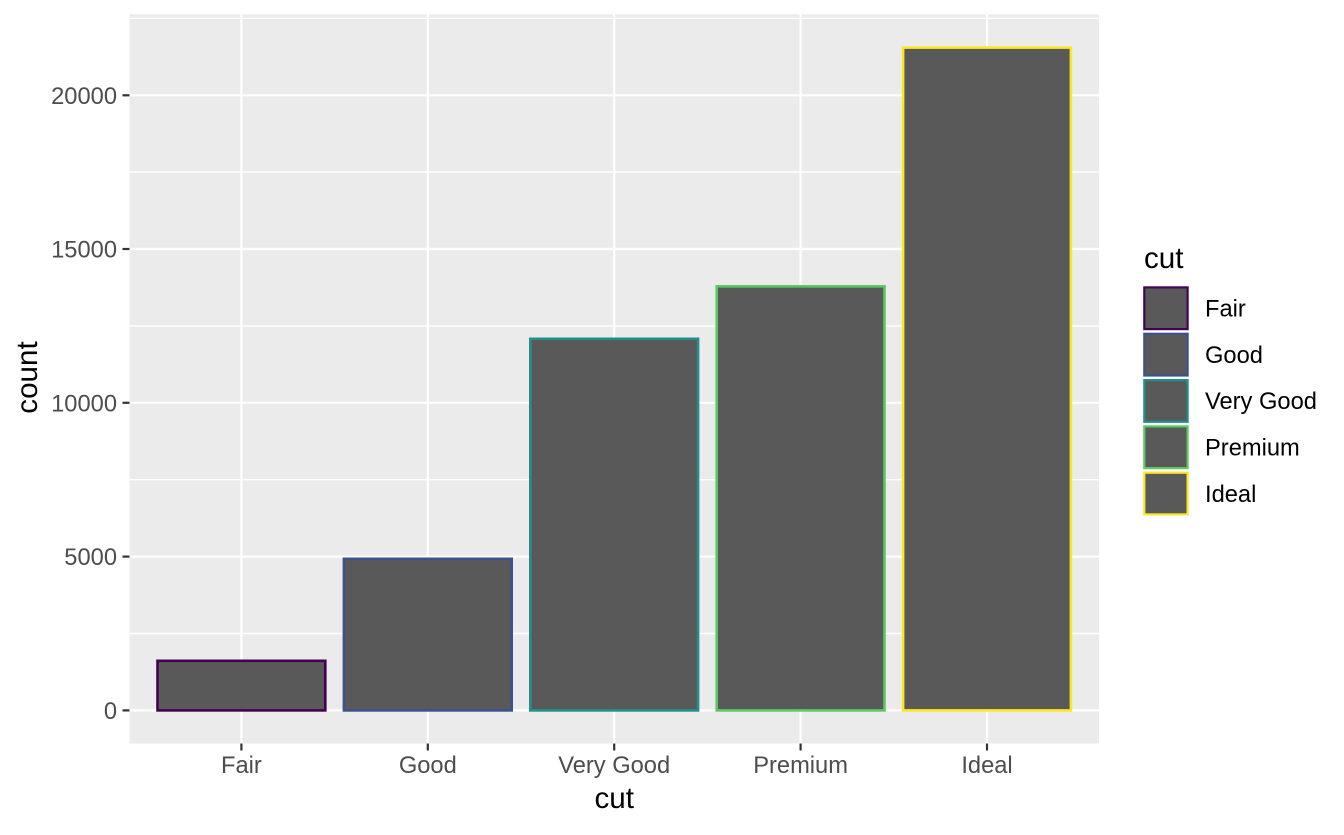  I want to click on svg-text: 0, so click(110, 712).